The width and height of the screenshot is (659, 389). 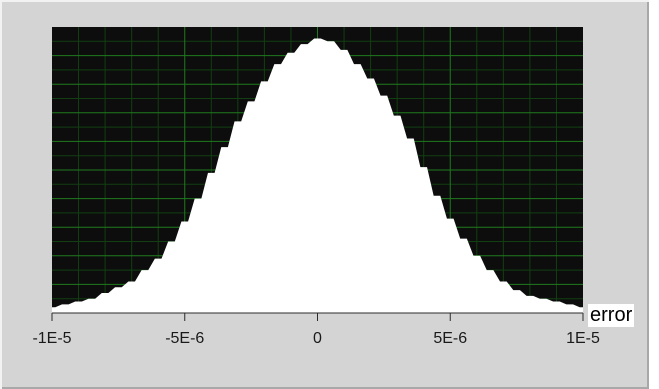 I want to click on x-tick-label: -1E-5, so click(x=51, y=338).